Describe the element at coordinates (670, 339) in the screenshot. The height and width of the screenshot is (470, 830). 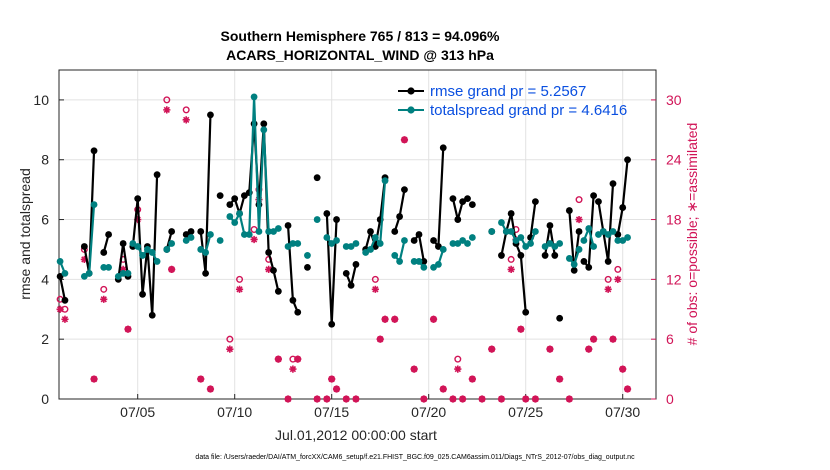
I see `y2-tick-label: 6` at that location.